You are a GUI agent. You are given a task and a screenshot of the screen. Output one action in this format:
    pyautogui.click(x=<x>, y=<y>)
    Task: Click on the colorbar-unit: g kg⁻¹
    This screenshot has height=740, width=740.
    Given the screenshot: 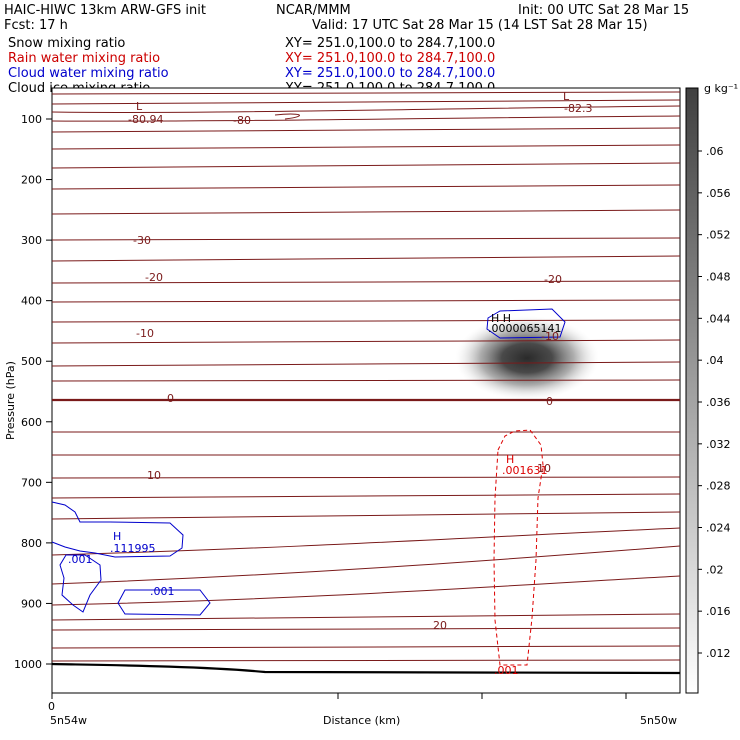 What is the action you would take?
    pyautogui.click(x=721, y=88)
    